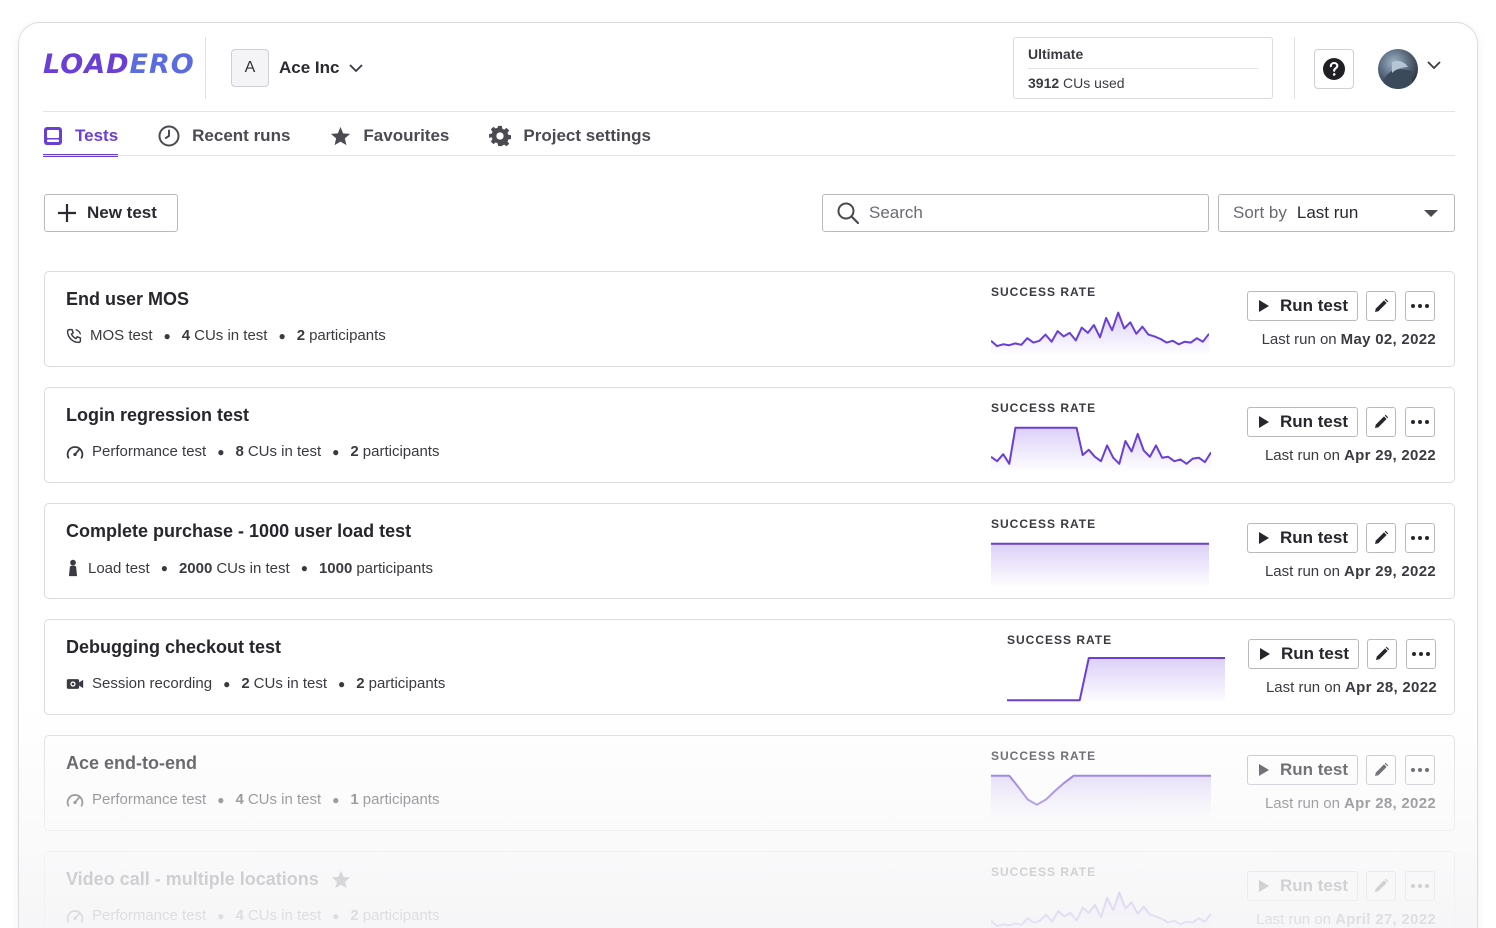 The image size is (1496, 928). What do you see at coordinates (224, 136) in the screenshot?
I see `tab-recent-runs: Recent runs` at bounding box center [224, 136].